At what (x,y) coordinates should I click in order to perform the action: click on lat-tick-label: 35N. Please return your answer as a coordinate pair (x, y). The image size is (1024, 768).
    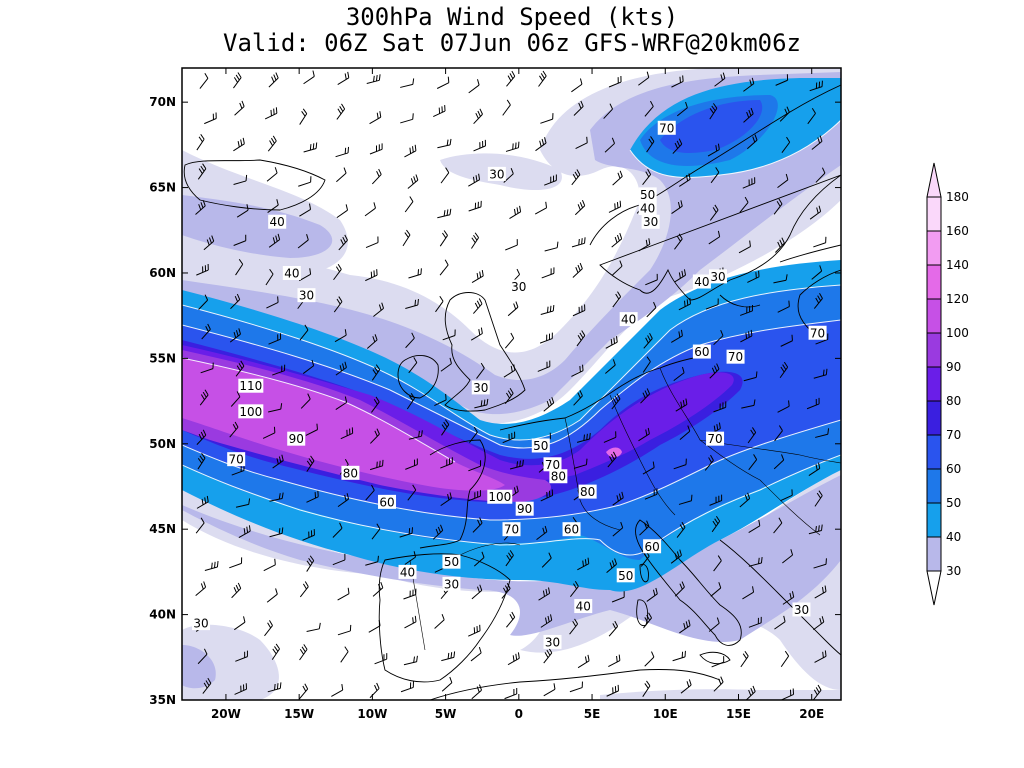
    Looking at the image, I should click on (162, 700).